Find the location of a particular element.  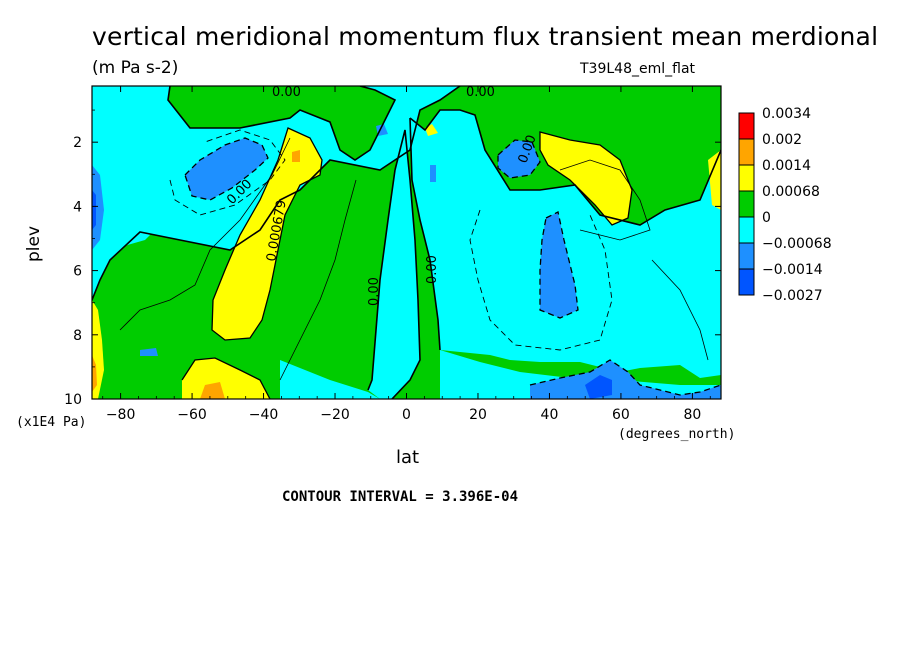

field-blue-nh-mid is located at coordinates (559, 265).